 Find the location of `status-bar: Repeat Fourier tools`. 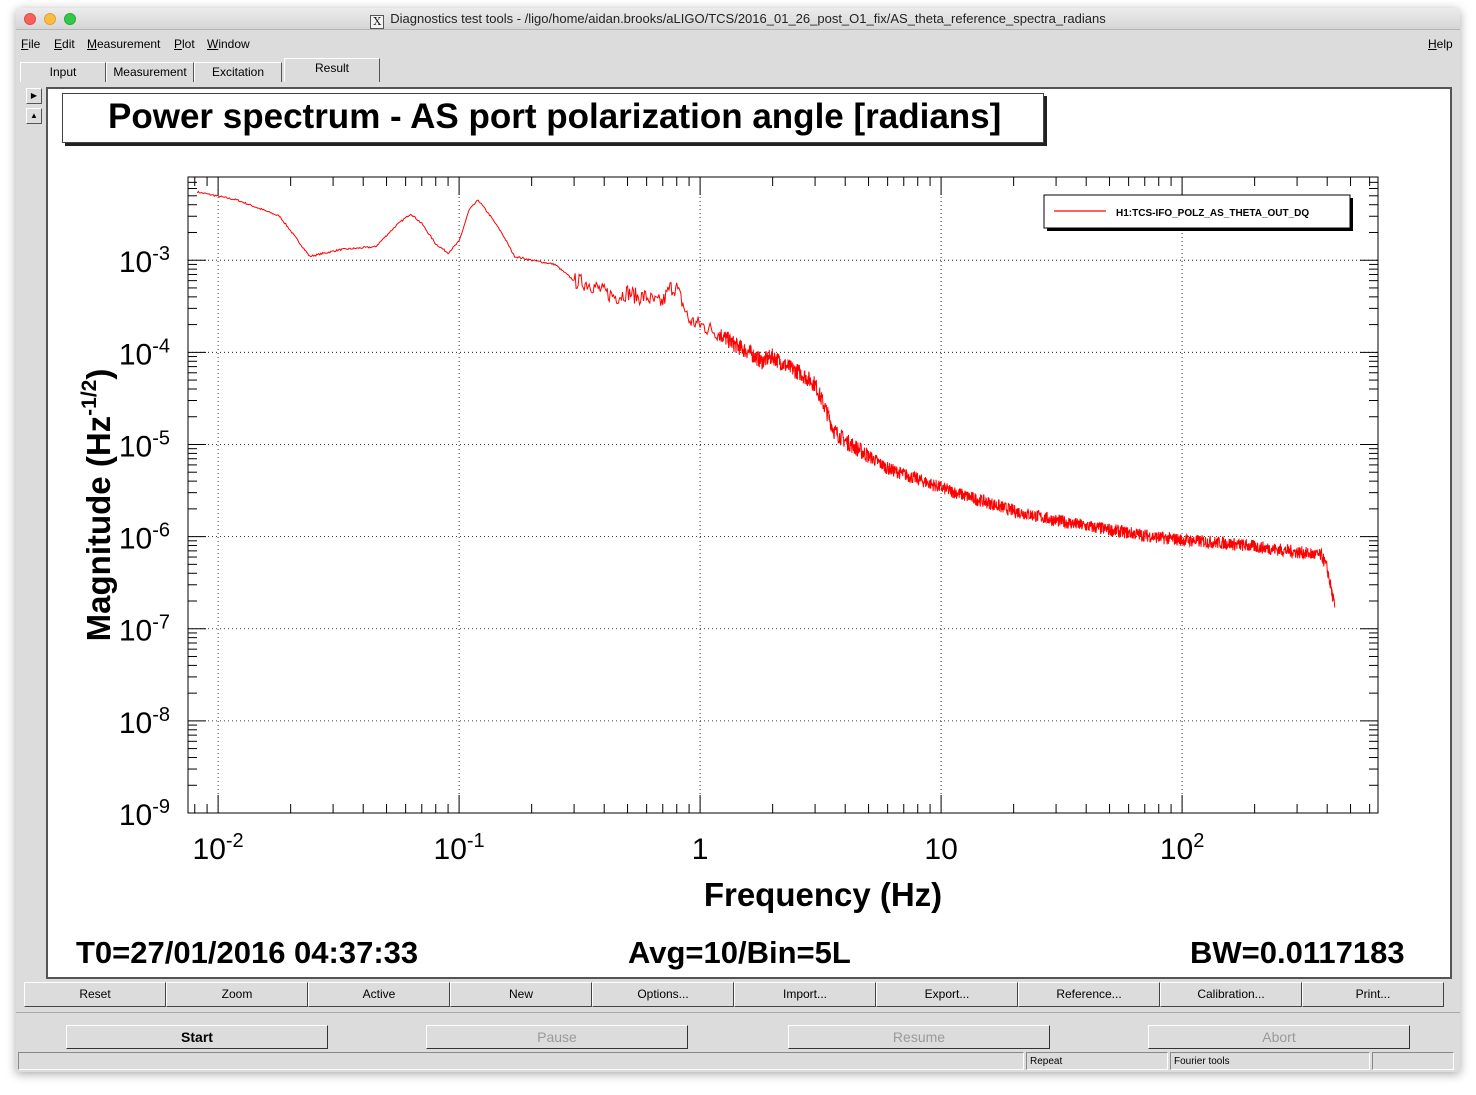

status-bar: Repeat Fourier tools is located at coordinates (738, 1061).